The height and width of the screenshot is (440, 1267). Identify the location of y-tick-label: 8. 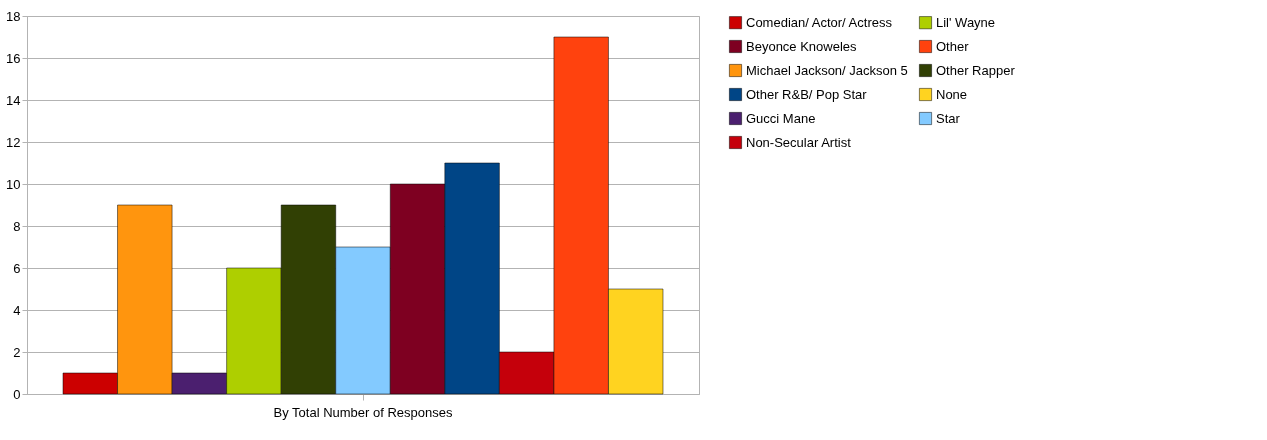
(17, 226).